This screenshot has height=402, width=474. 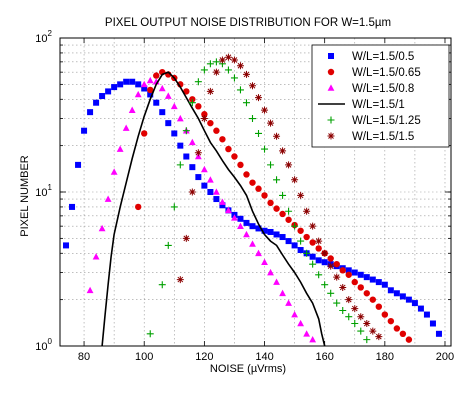 What do you see at coordinates (25, 196) in the screenshot?
I see `y-axis-label: PIXEL NUMBER` at bounding box center [25, 196].